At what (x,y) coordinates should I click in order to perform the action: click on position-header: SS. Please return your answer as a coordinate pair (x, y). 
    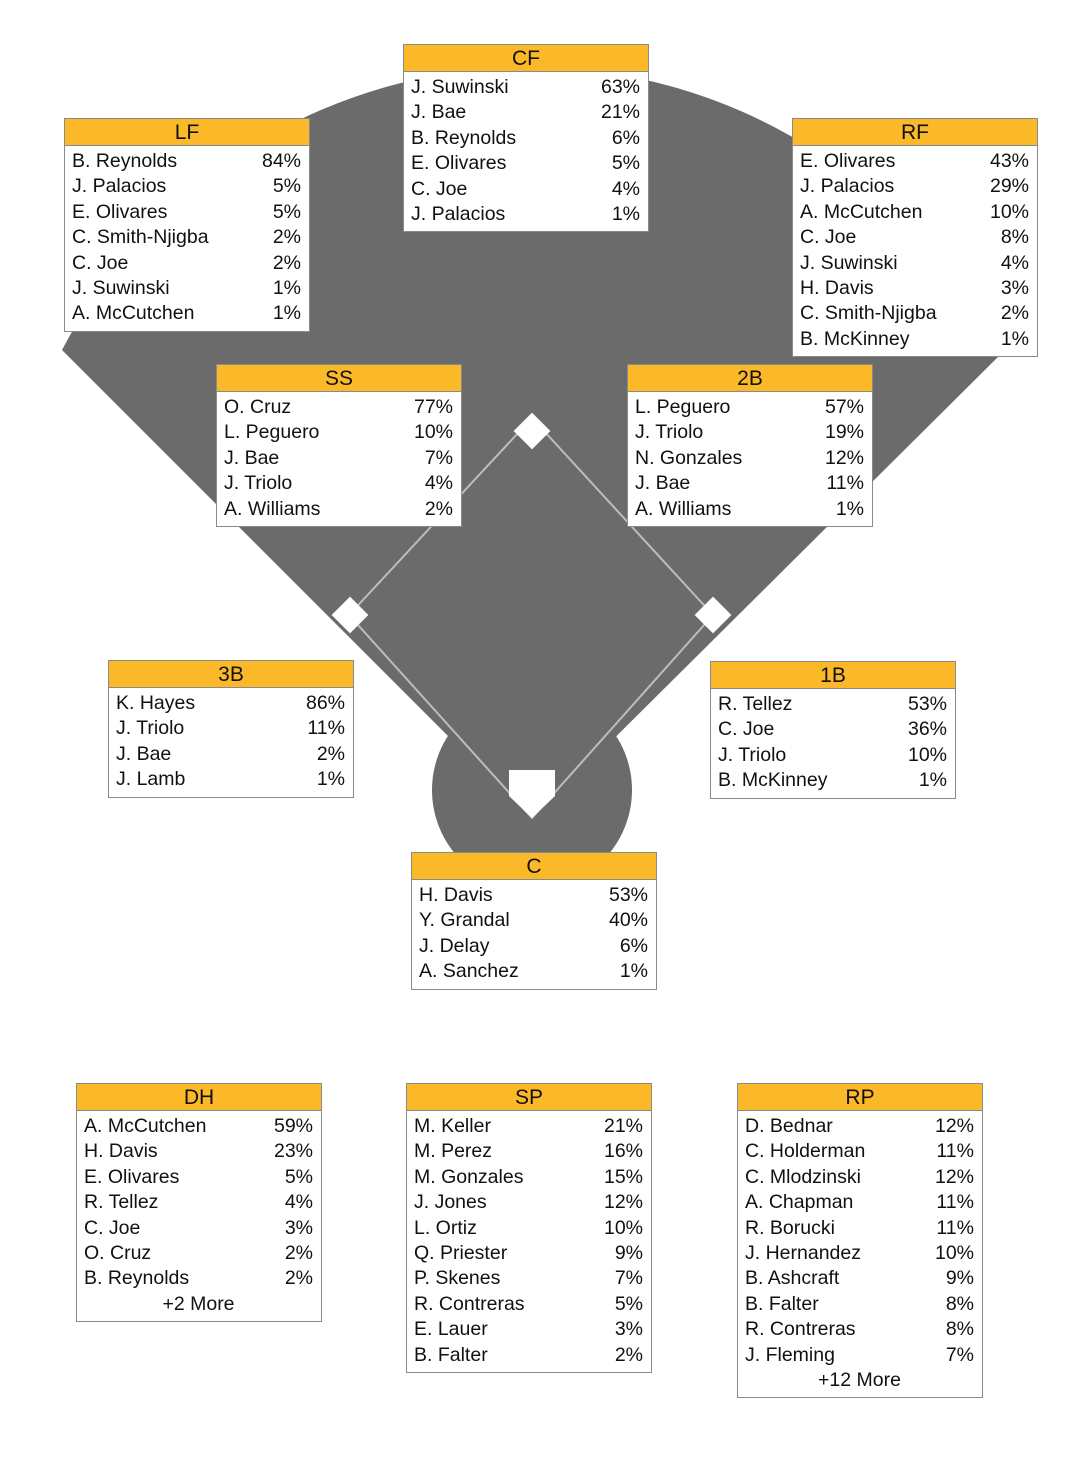
    Looking at the image, I should click on (339, 378).